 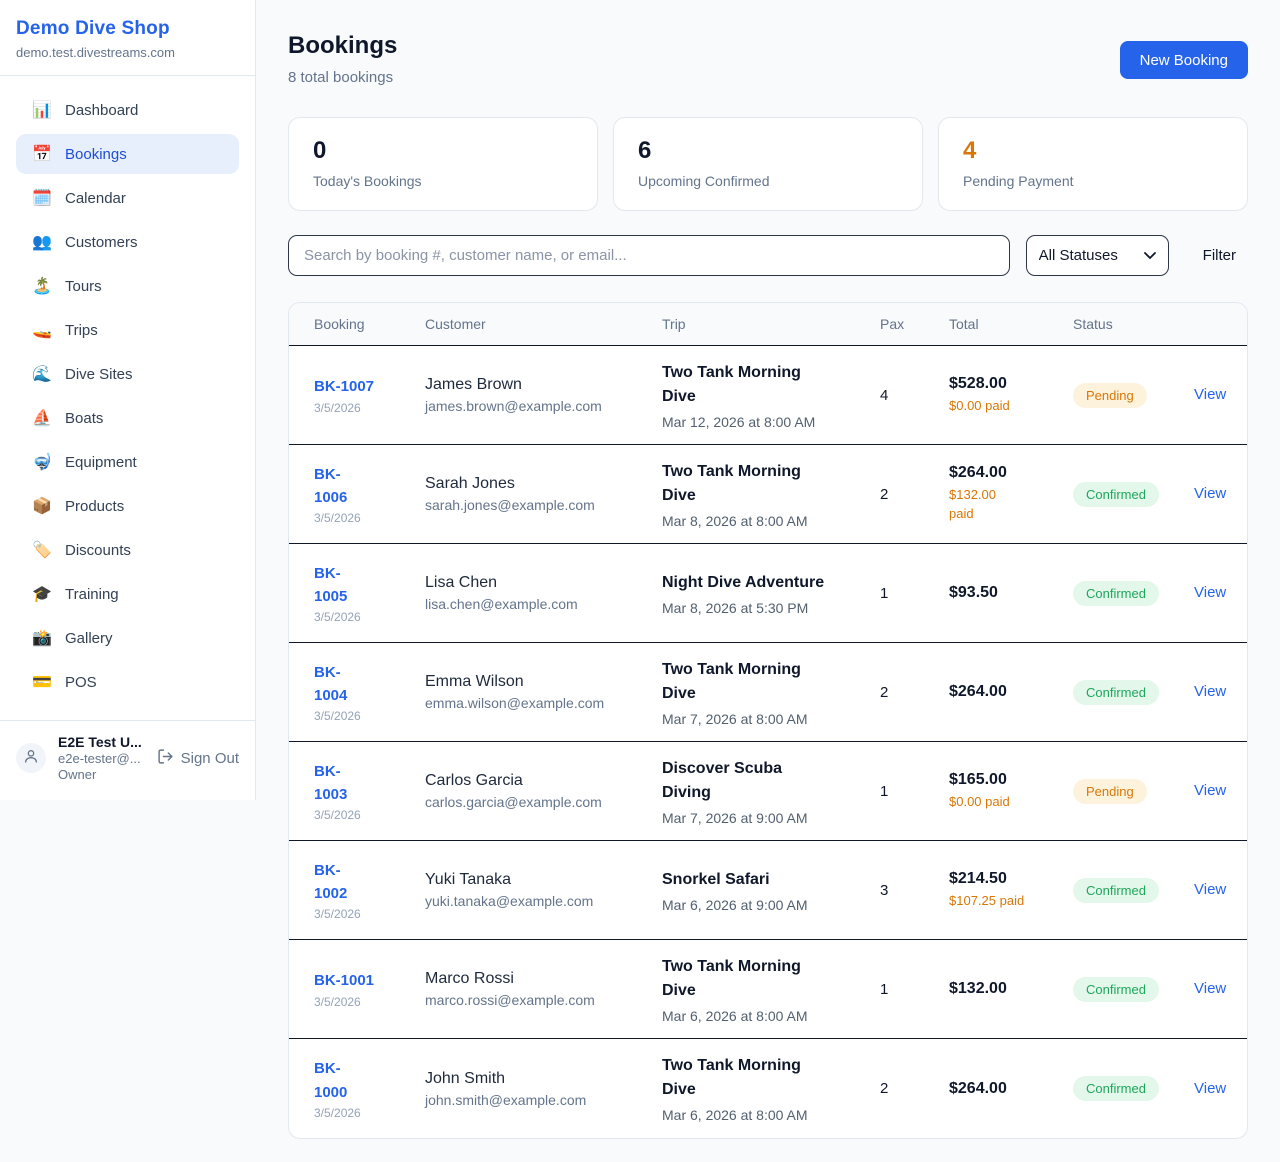 What do you see at coordinates (443, 164) in the screenshot?
I see `stat-card: 0 Today's Bookings` at bounding box center [443, 164].